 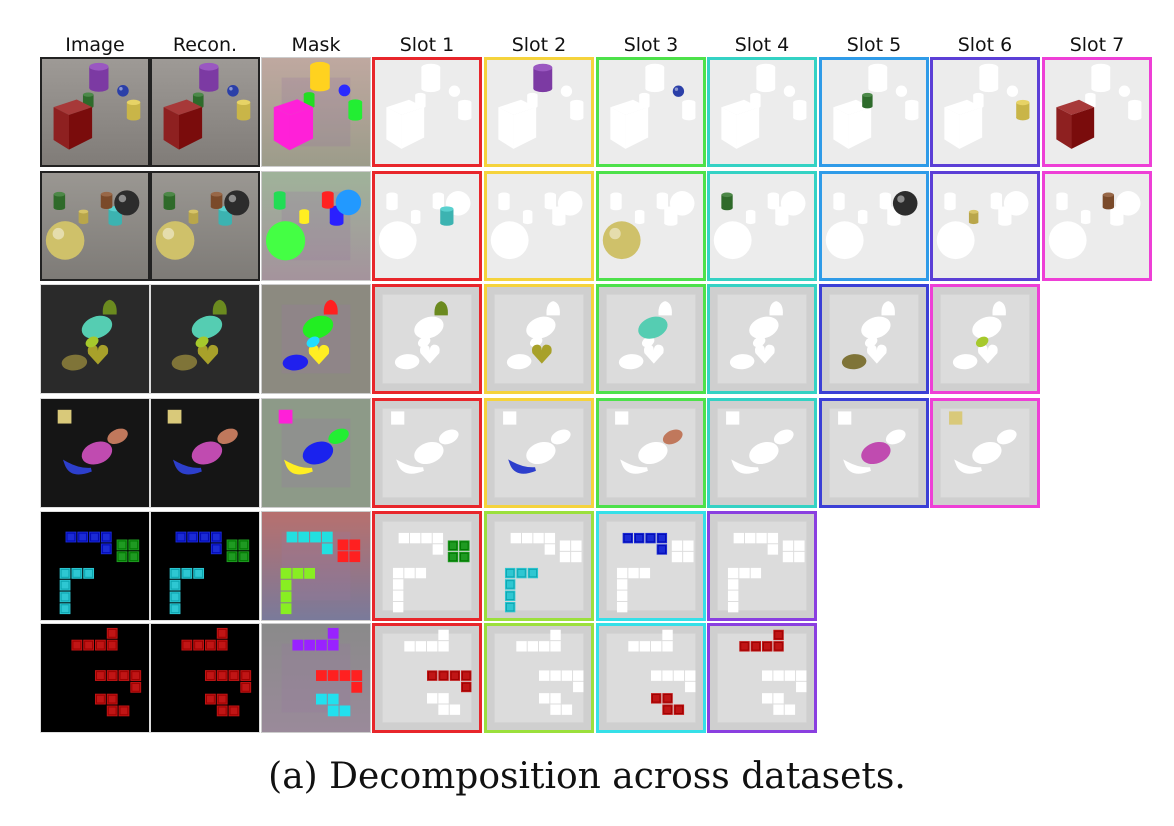 I want to click on column-header: Mask, so click(x=316, y=45).